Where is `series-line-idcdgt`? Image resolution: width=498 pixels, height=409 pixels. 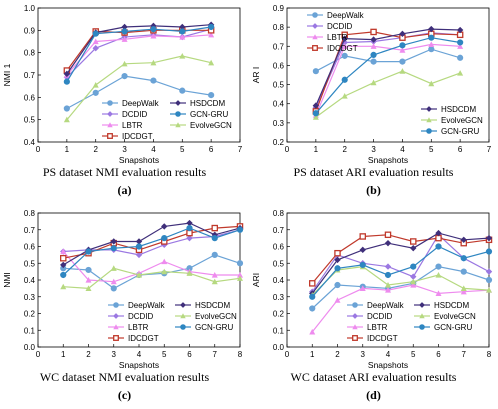 series-line-idcdgt is located at coordinates (400, 259).